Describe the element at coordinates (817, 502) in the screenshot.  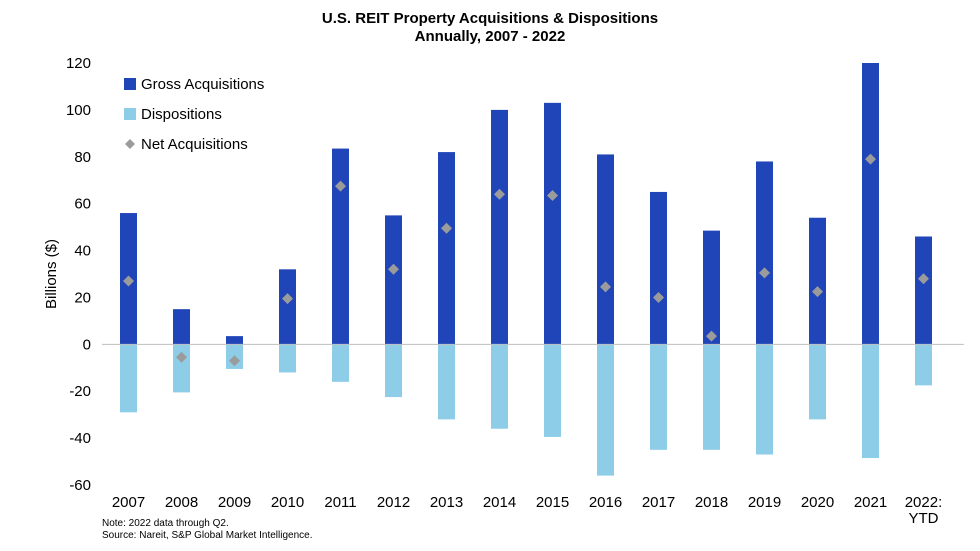
I see `x-tick-label: 2020` at that location.